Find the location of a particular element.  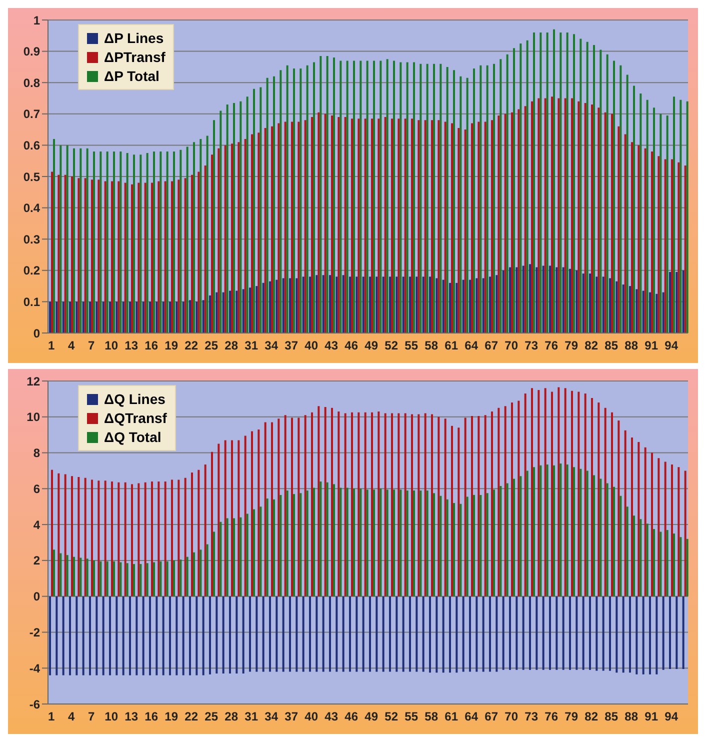

x-tick-label: 22 is located at coordinates (191, 717).